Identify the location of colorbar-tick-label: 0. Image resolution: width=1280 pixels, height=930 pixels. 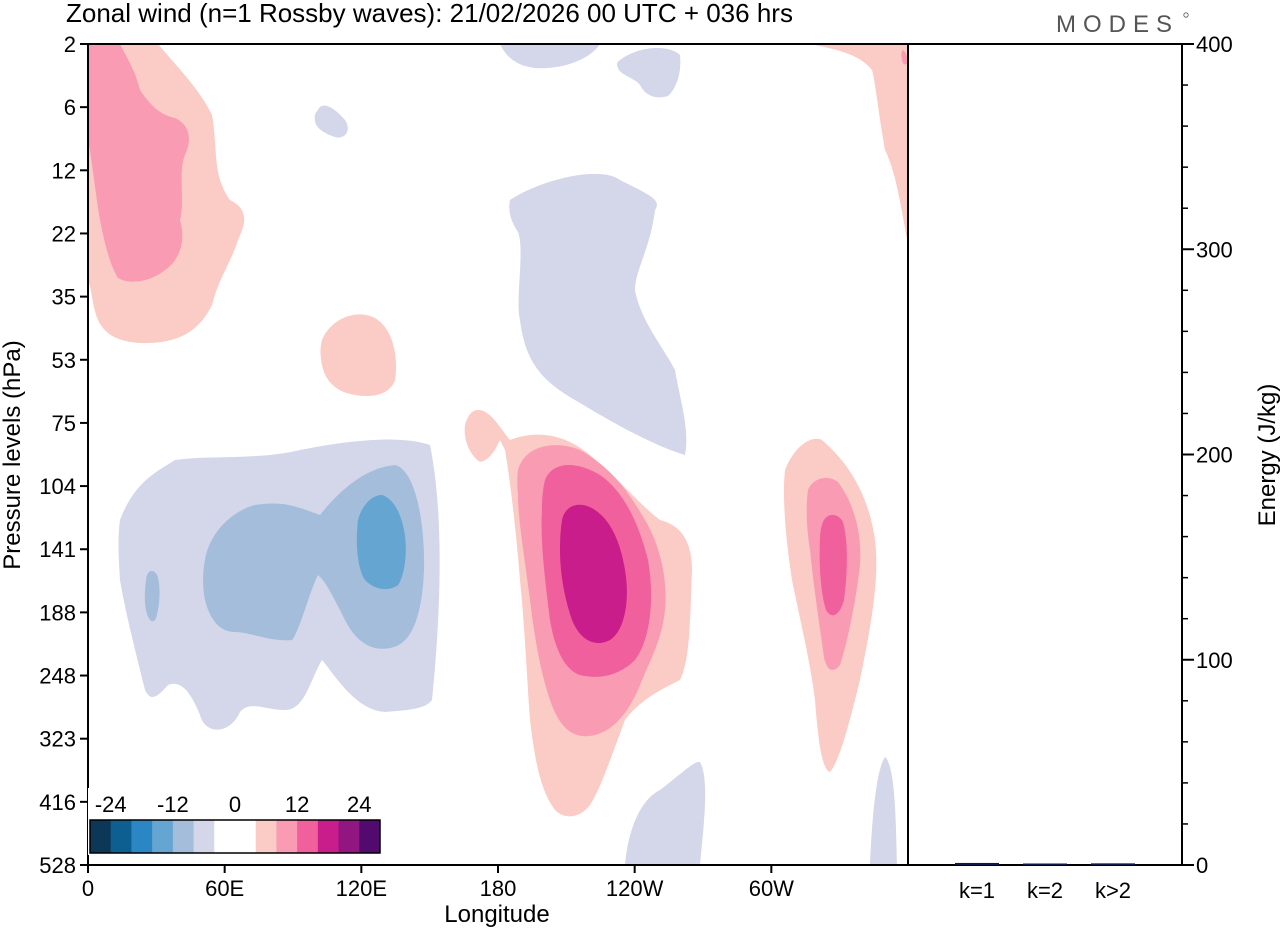
(235, 804).